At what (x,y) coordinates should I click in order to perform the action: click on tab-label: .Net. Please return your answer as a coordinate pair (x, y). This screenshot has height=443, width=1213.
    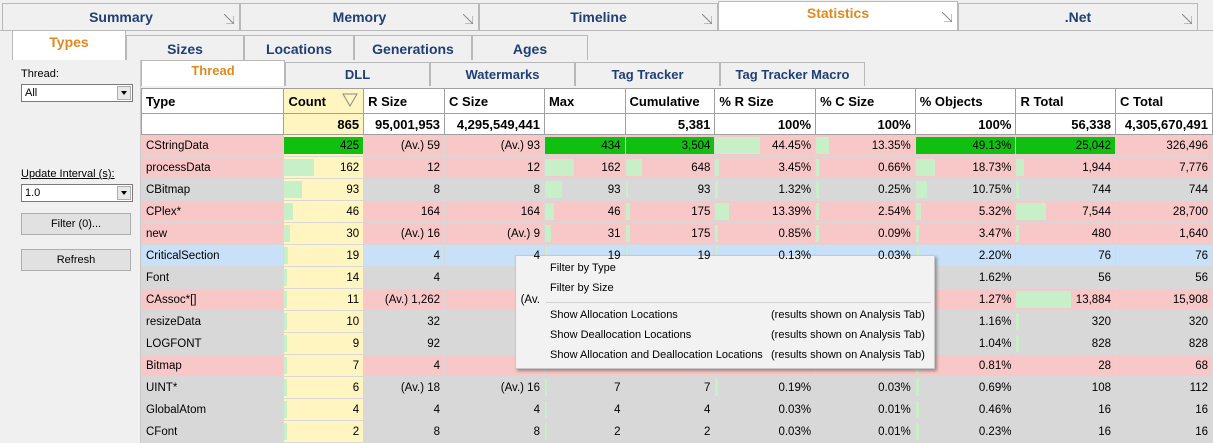
    Looking at the image, I should click on (1078, 17).